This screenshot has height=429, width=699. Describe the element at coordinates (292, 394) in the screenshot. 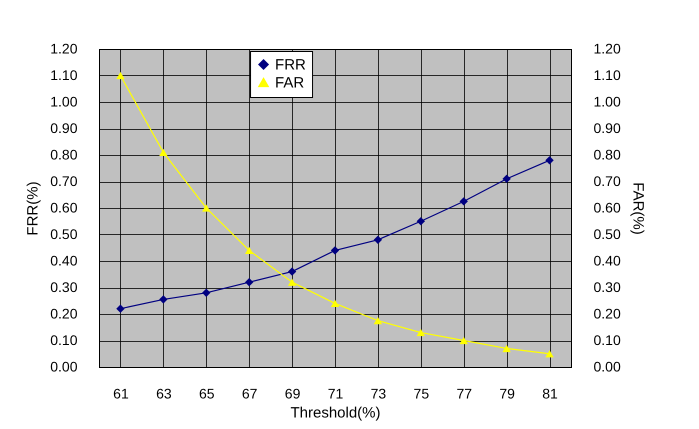

I see `x-tick-label: 69` at that location.